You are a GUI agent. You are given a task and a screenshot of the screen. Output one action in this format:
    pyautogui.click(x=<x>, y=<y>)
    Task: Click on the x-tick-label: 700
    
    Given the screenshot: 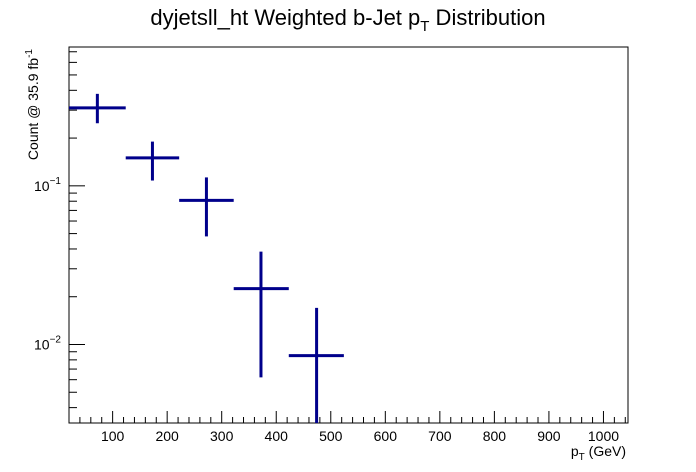 What is the action you would take?
    pyautogui.click(x=440, y=436)
    